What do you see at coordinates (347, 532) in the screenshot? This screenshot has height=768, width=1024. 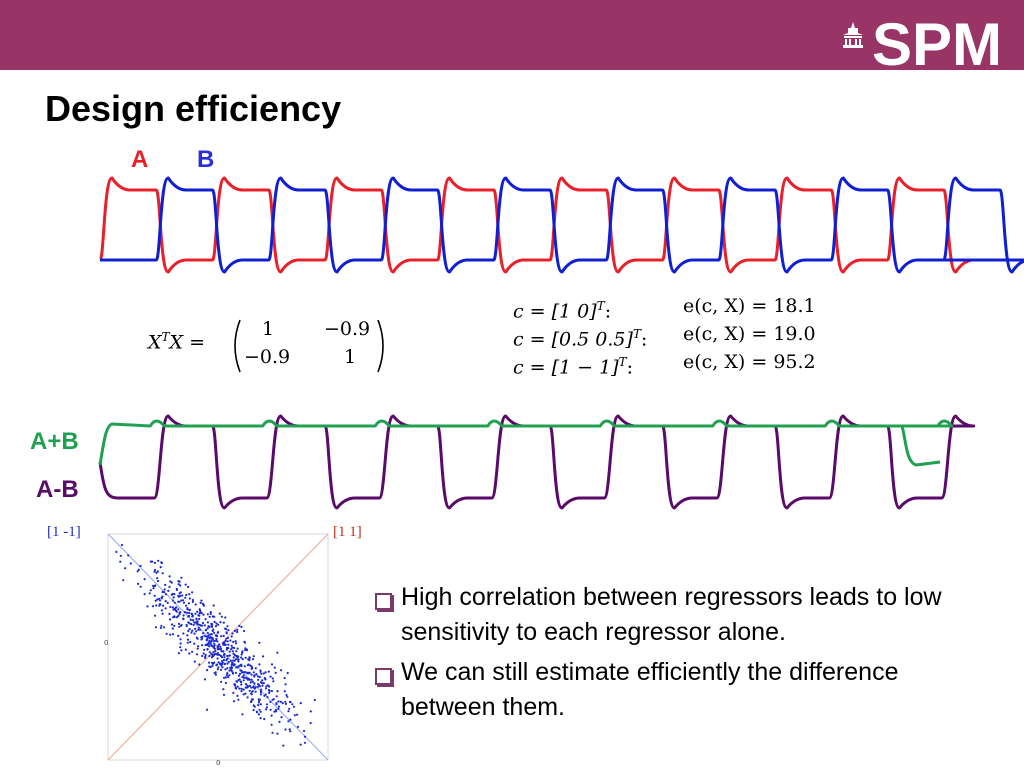 I see `scatter-label-sum: [1 1]` at bounding box center [347, 532].